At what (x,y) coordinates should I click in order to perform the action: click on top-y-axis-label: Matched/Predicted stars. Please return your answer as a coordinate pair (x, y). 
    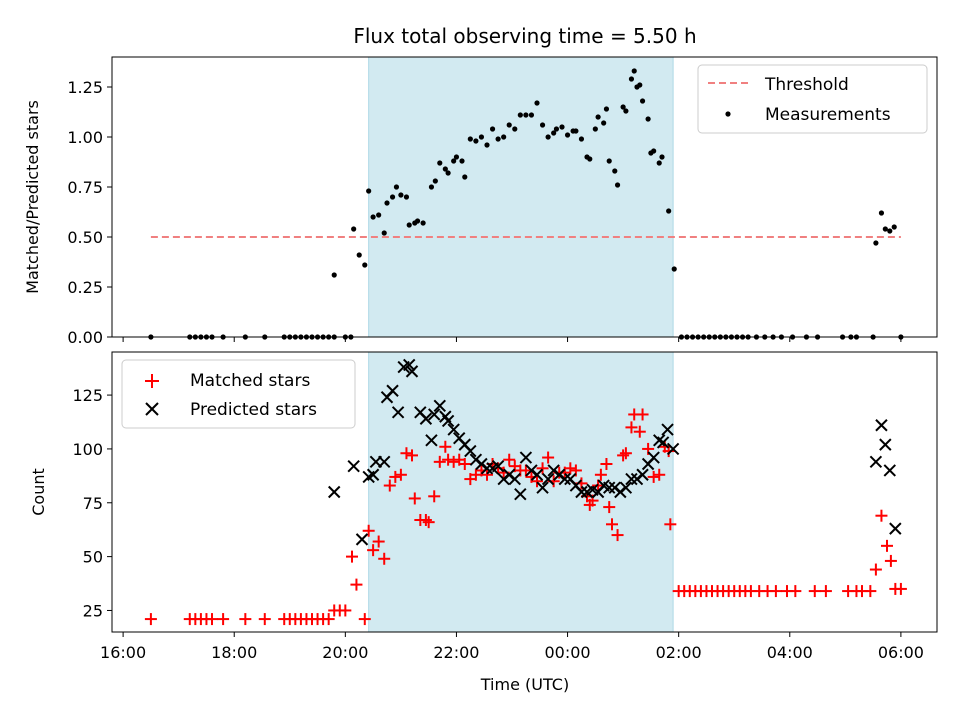
    Looking at the image, I should click on (32, 197).